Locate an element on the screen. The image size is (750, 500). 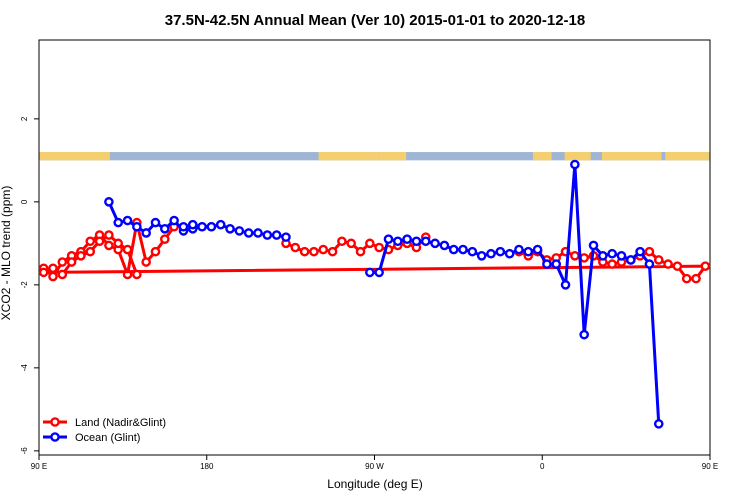
y-tick-label-0: 2 is located at coordinates (24, 118).